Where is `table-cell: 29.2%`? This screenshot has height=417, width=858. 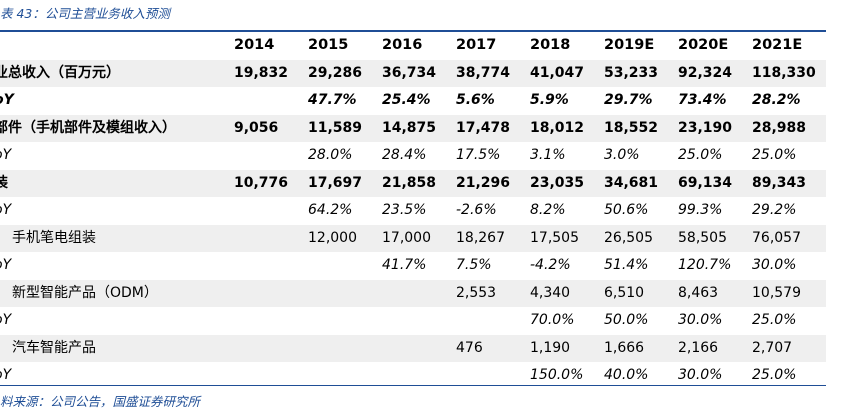 table-cell: 29.2% is located at coordinates (774, 210).